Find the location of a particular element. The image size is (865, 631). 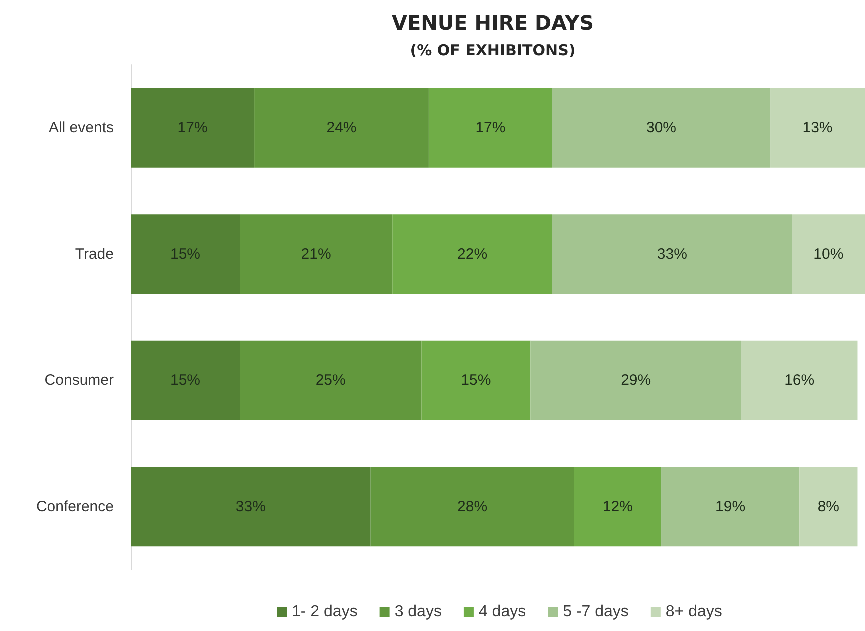

data-label: 10% is located at coordinates (829, 254).